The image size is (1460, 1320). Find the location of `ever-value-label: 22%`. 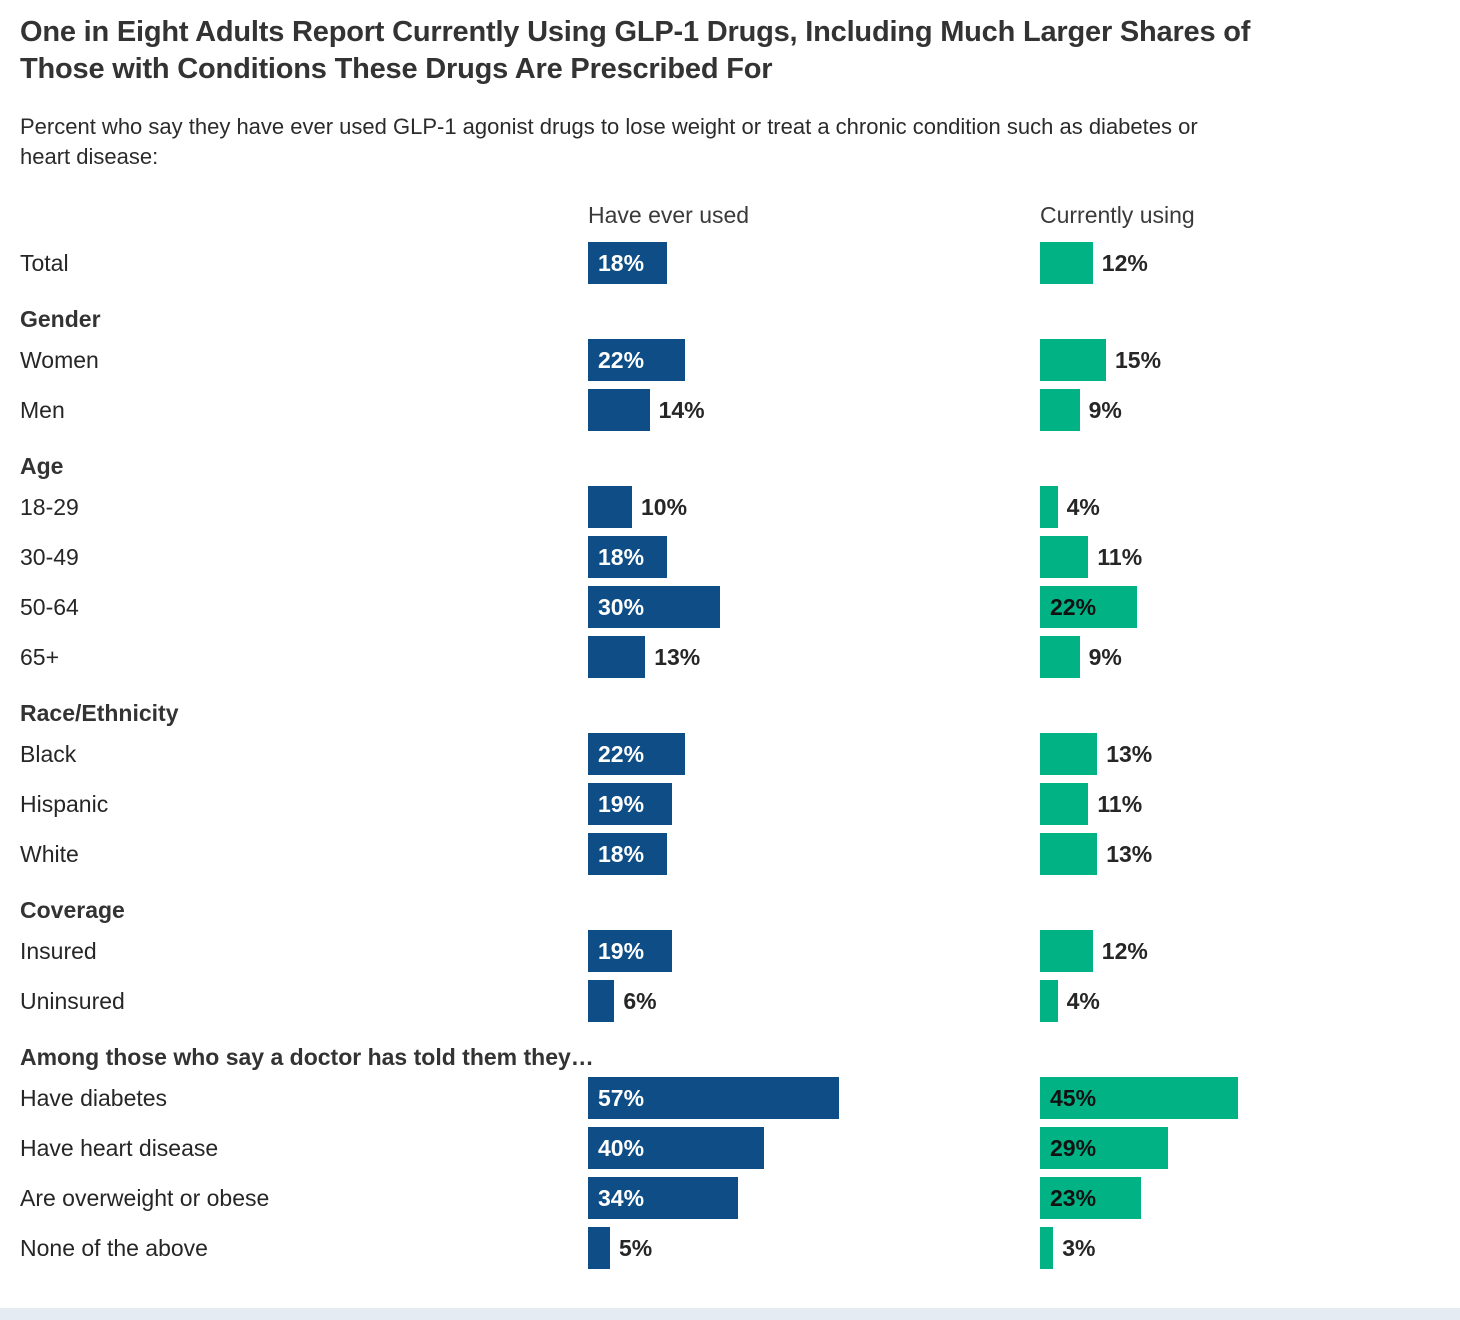

ever-value-label: 22% is located at coordinates (621, 753).